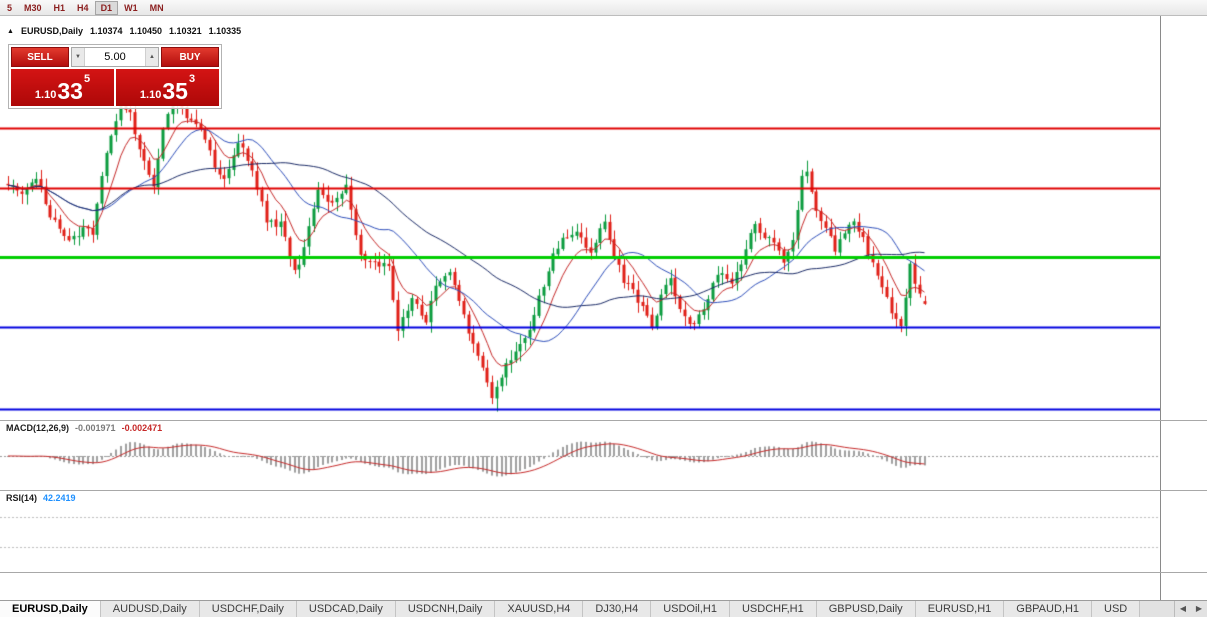  I want to click on one-click-trading-panel: SELL ▼ 5.00 ▲ BUY 1.10 33 5 1.10 35 3, so click(115, 76).